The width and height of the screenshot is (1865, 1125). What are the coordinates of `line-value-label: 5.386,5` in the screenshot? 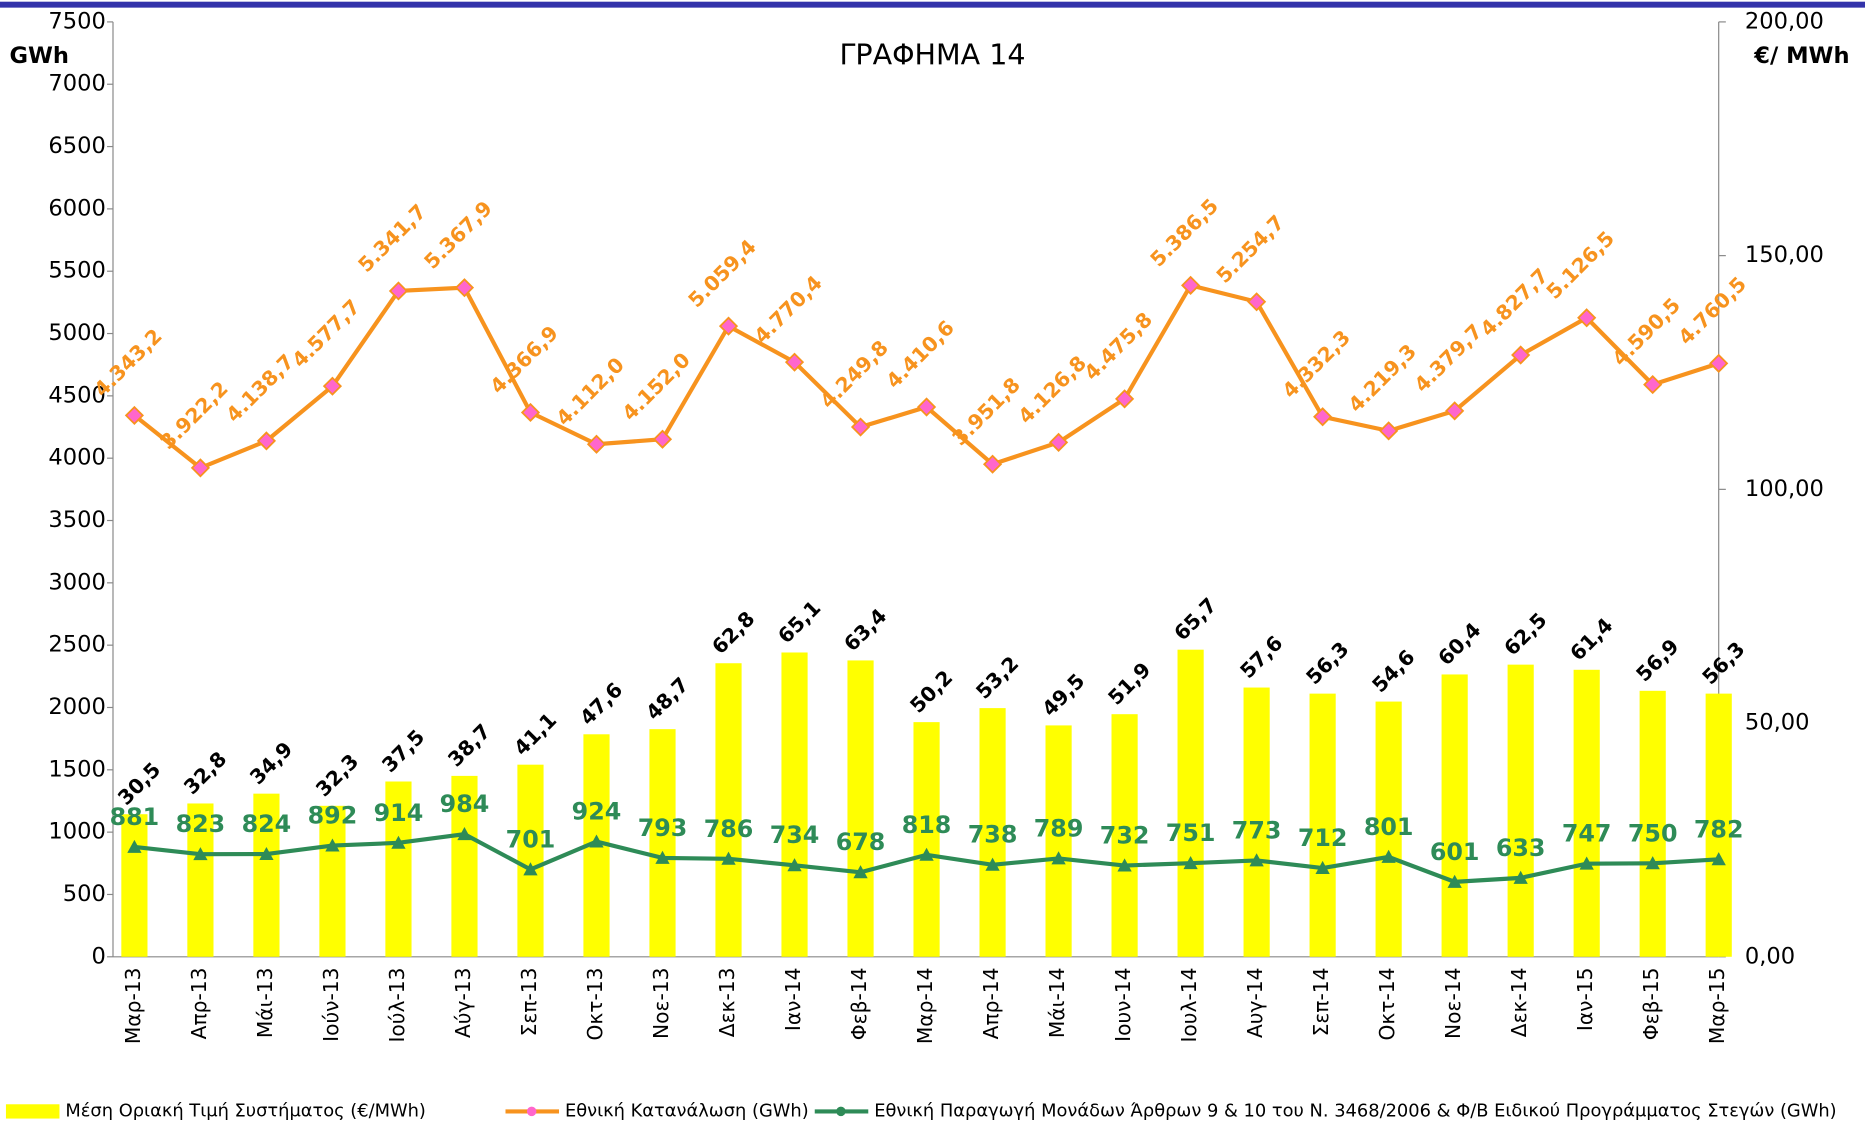 It's located at (1184, 233).